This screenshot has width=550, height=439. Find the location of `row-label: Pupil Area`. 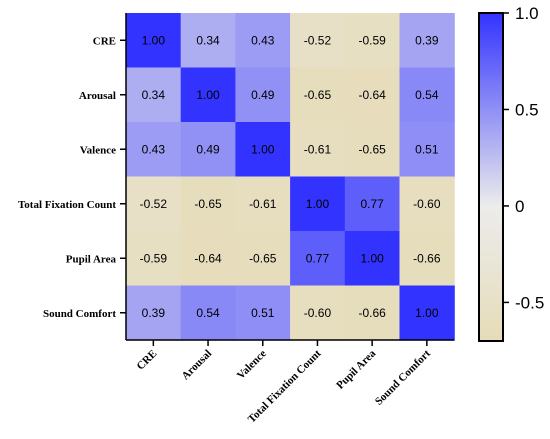

row-label: Pupil Area is located at coordinates (91, 259).